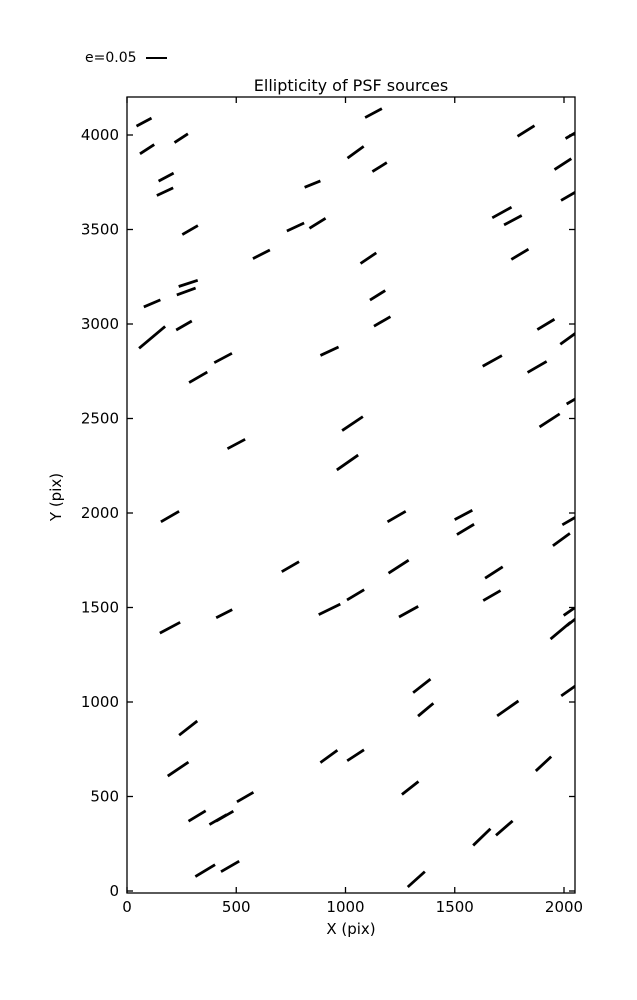  I want to click on legend: e=0.05, so click(126, 58).